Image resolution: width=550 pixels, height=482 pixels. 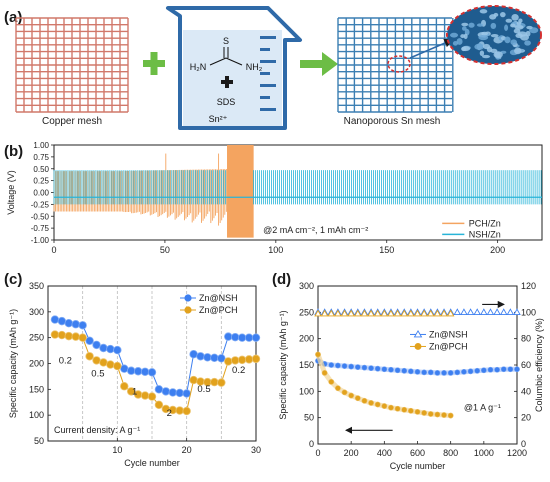 I want to click on y-tick-label: 200, so click(x=306, y=339).